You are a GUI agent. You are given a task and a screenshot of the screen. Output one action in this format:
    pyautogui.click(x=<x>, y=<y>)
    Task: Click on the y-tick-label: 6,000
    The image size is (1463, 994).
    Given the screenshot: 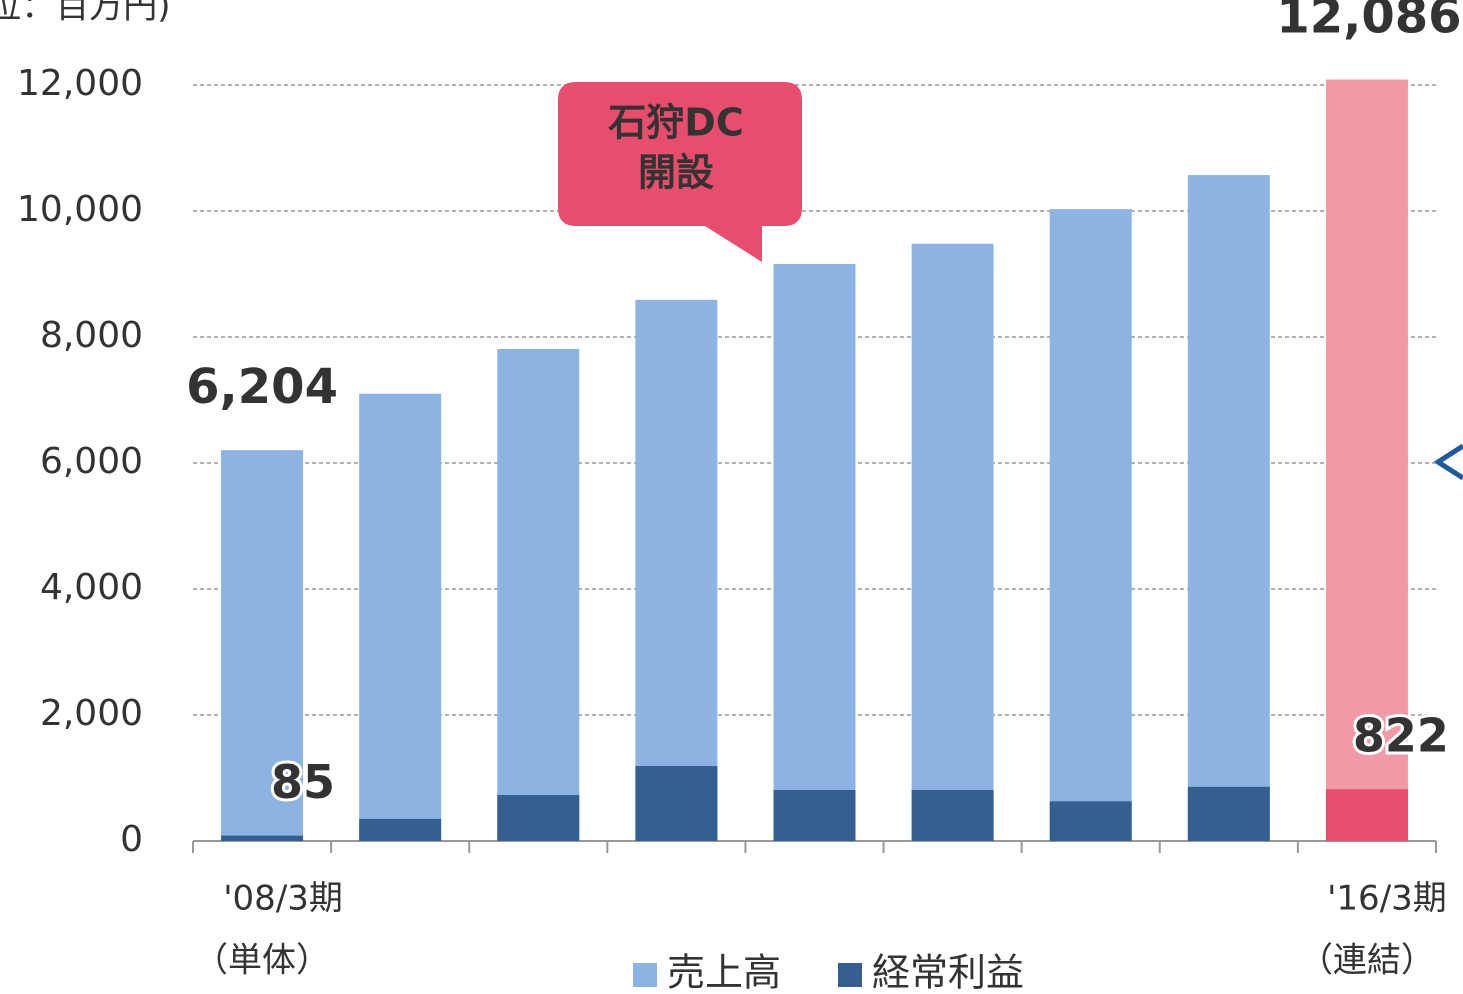 What is the action you would take?
    pyautogui.click(x=91, y=461)
    